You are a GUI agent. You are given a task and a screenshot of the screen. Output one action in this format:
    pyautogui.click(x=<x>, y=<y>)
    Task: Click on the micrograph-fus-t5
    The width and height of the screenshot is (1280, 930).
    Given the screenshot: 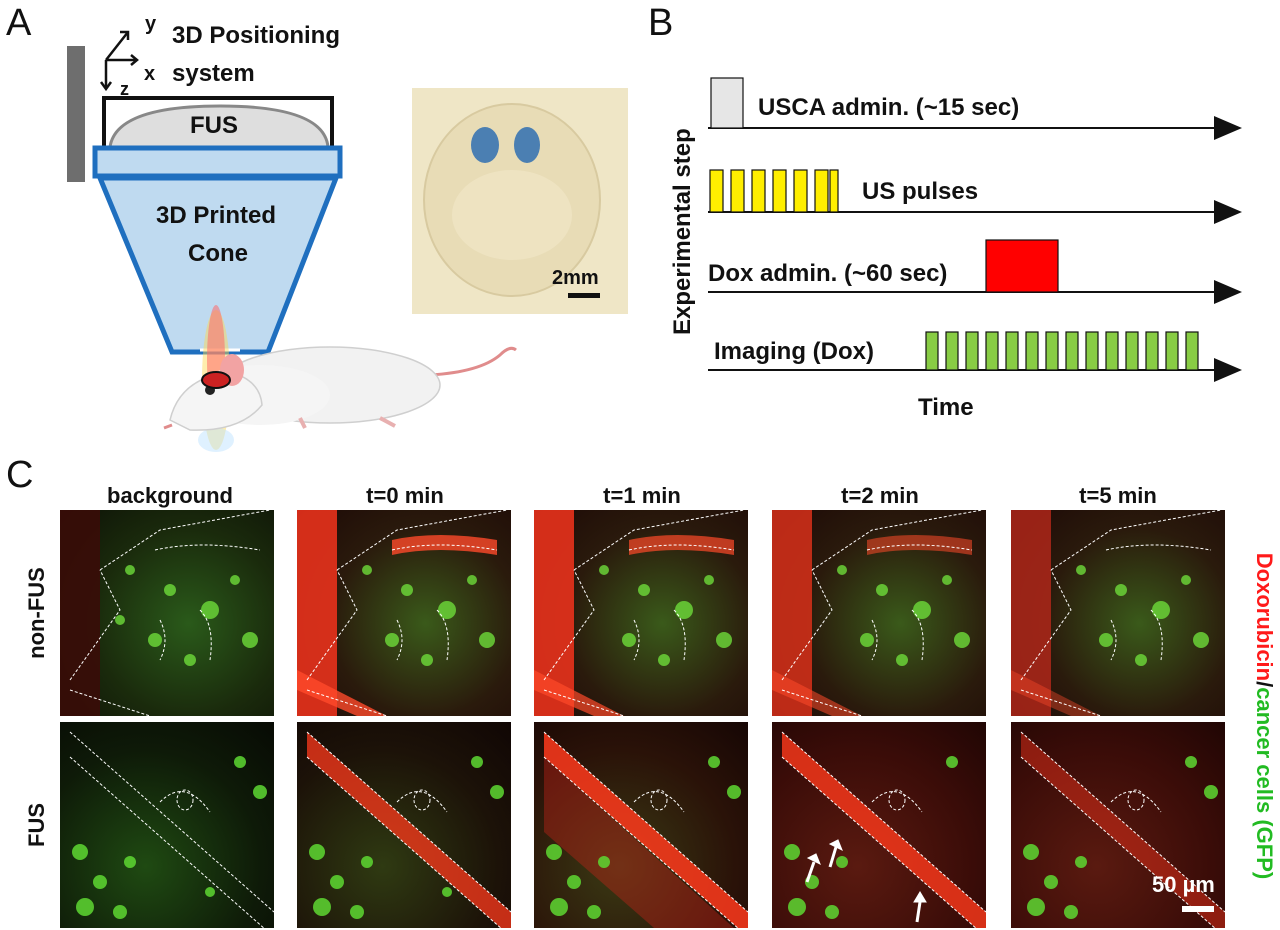 What is the action you would take?
    pyautogui.click(x=1118, y=825)
    